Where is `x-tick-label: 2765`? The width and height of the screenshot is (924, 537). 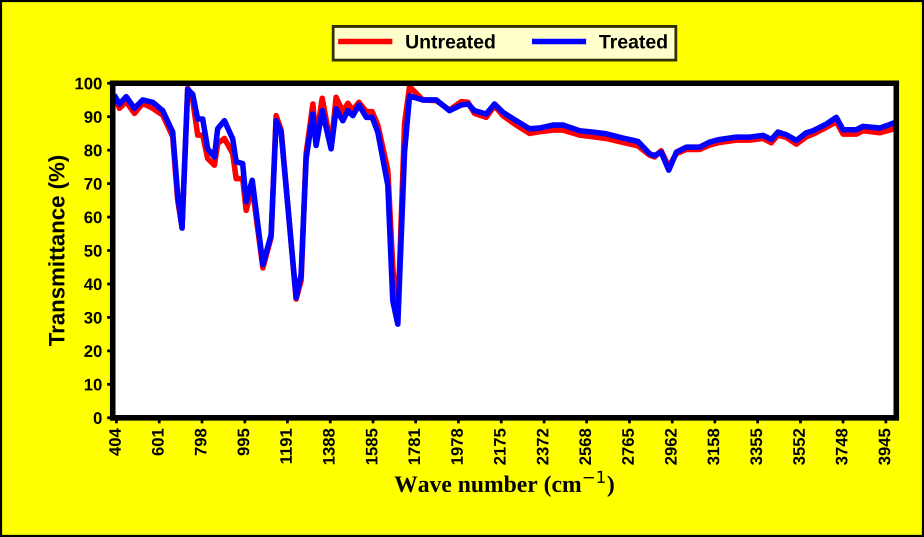 x-tick-label: 2765 is located at coordinates (628, 446).